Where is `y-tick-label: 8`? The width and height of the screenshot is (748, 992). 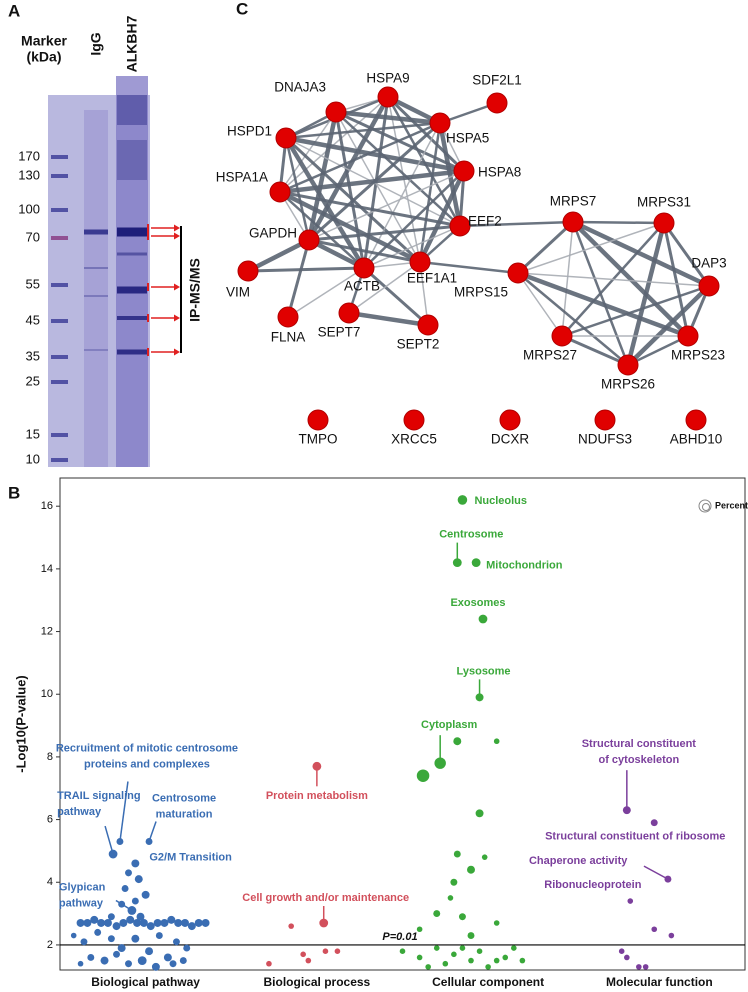
y-tick-label: 8 is located at coordinates (50, 757).